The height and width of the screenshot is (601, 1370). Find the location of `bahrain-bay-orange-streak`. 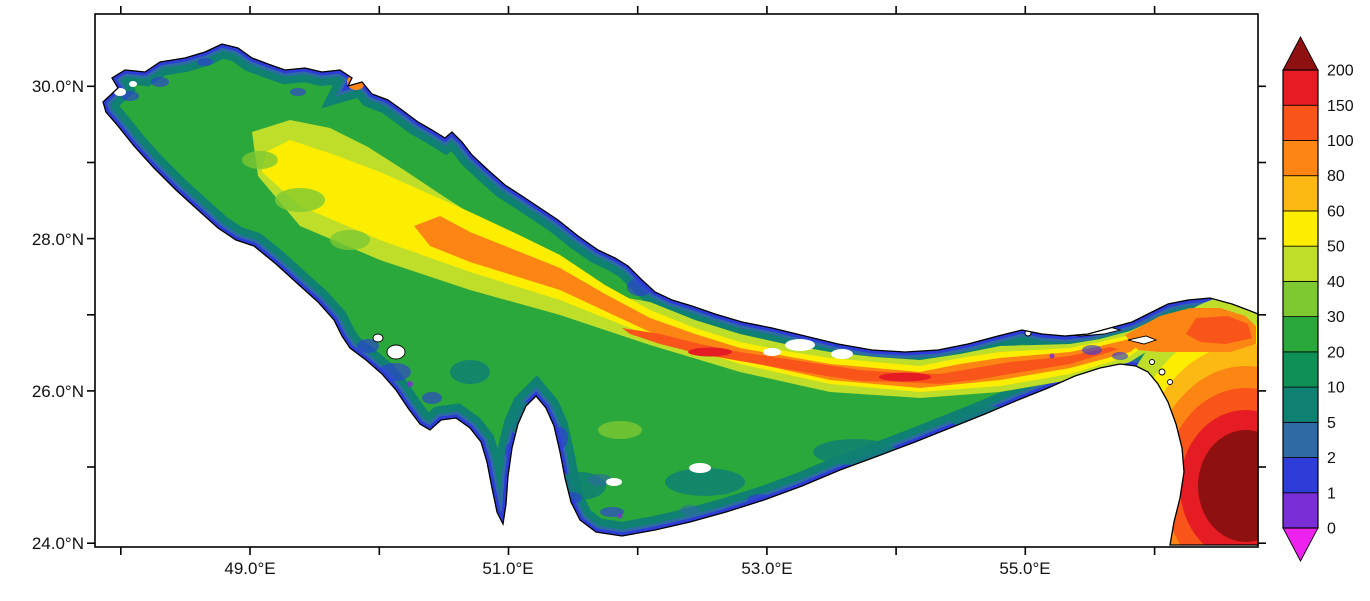

bahrain-bay-orange-streak is located at coordinates (456, 462).